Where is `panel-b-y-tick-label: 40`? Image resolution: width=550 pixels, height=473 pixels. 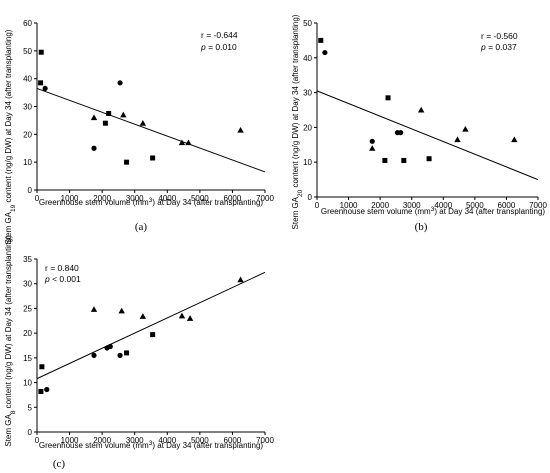
panel-b-y-tick-label: 40 is located at coordinates (307, 58).